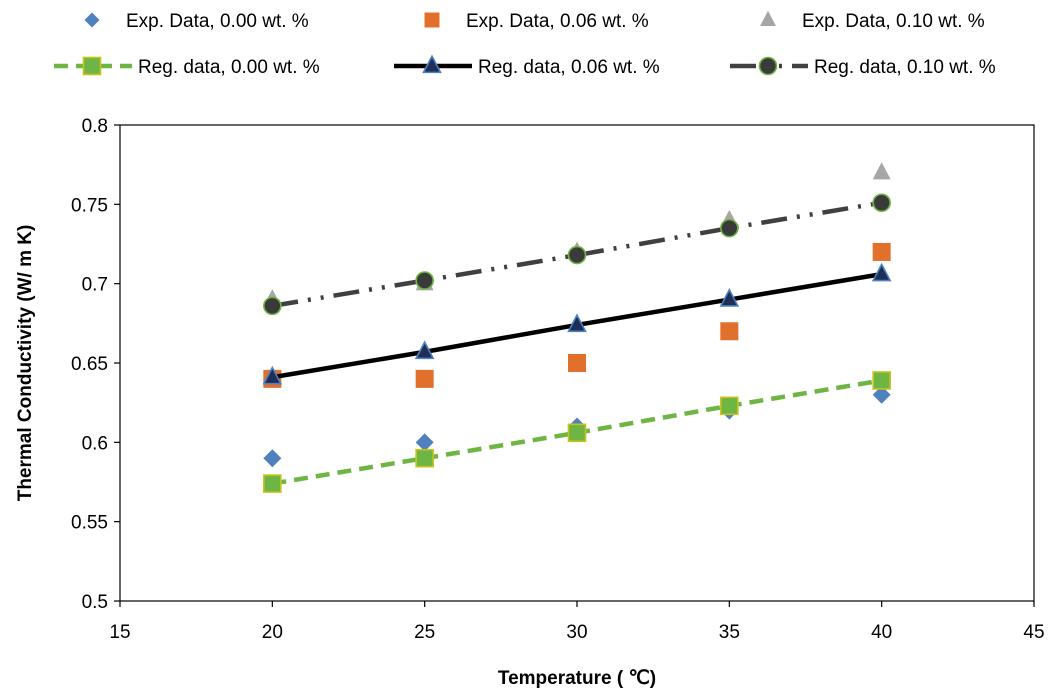  What do you see at coordinates (89, 205) in the screenshot?
I see `y-tick-label: 0.75` at bounding box center [89, 205].